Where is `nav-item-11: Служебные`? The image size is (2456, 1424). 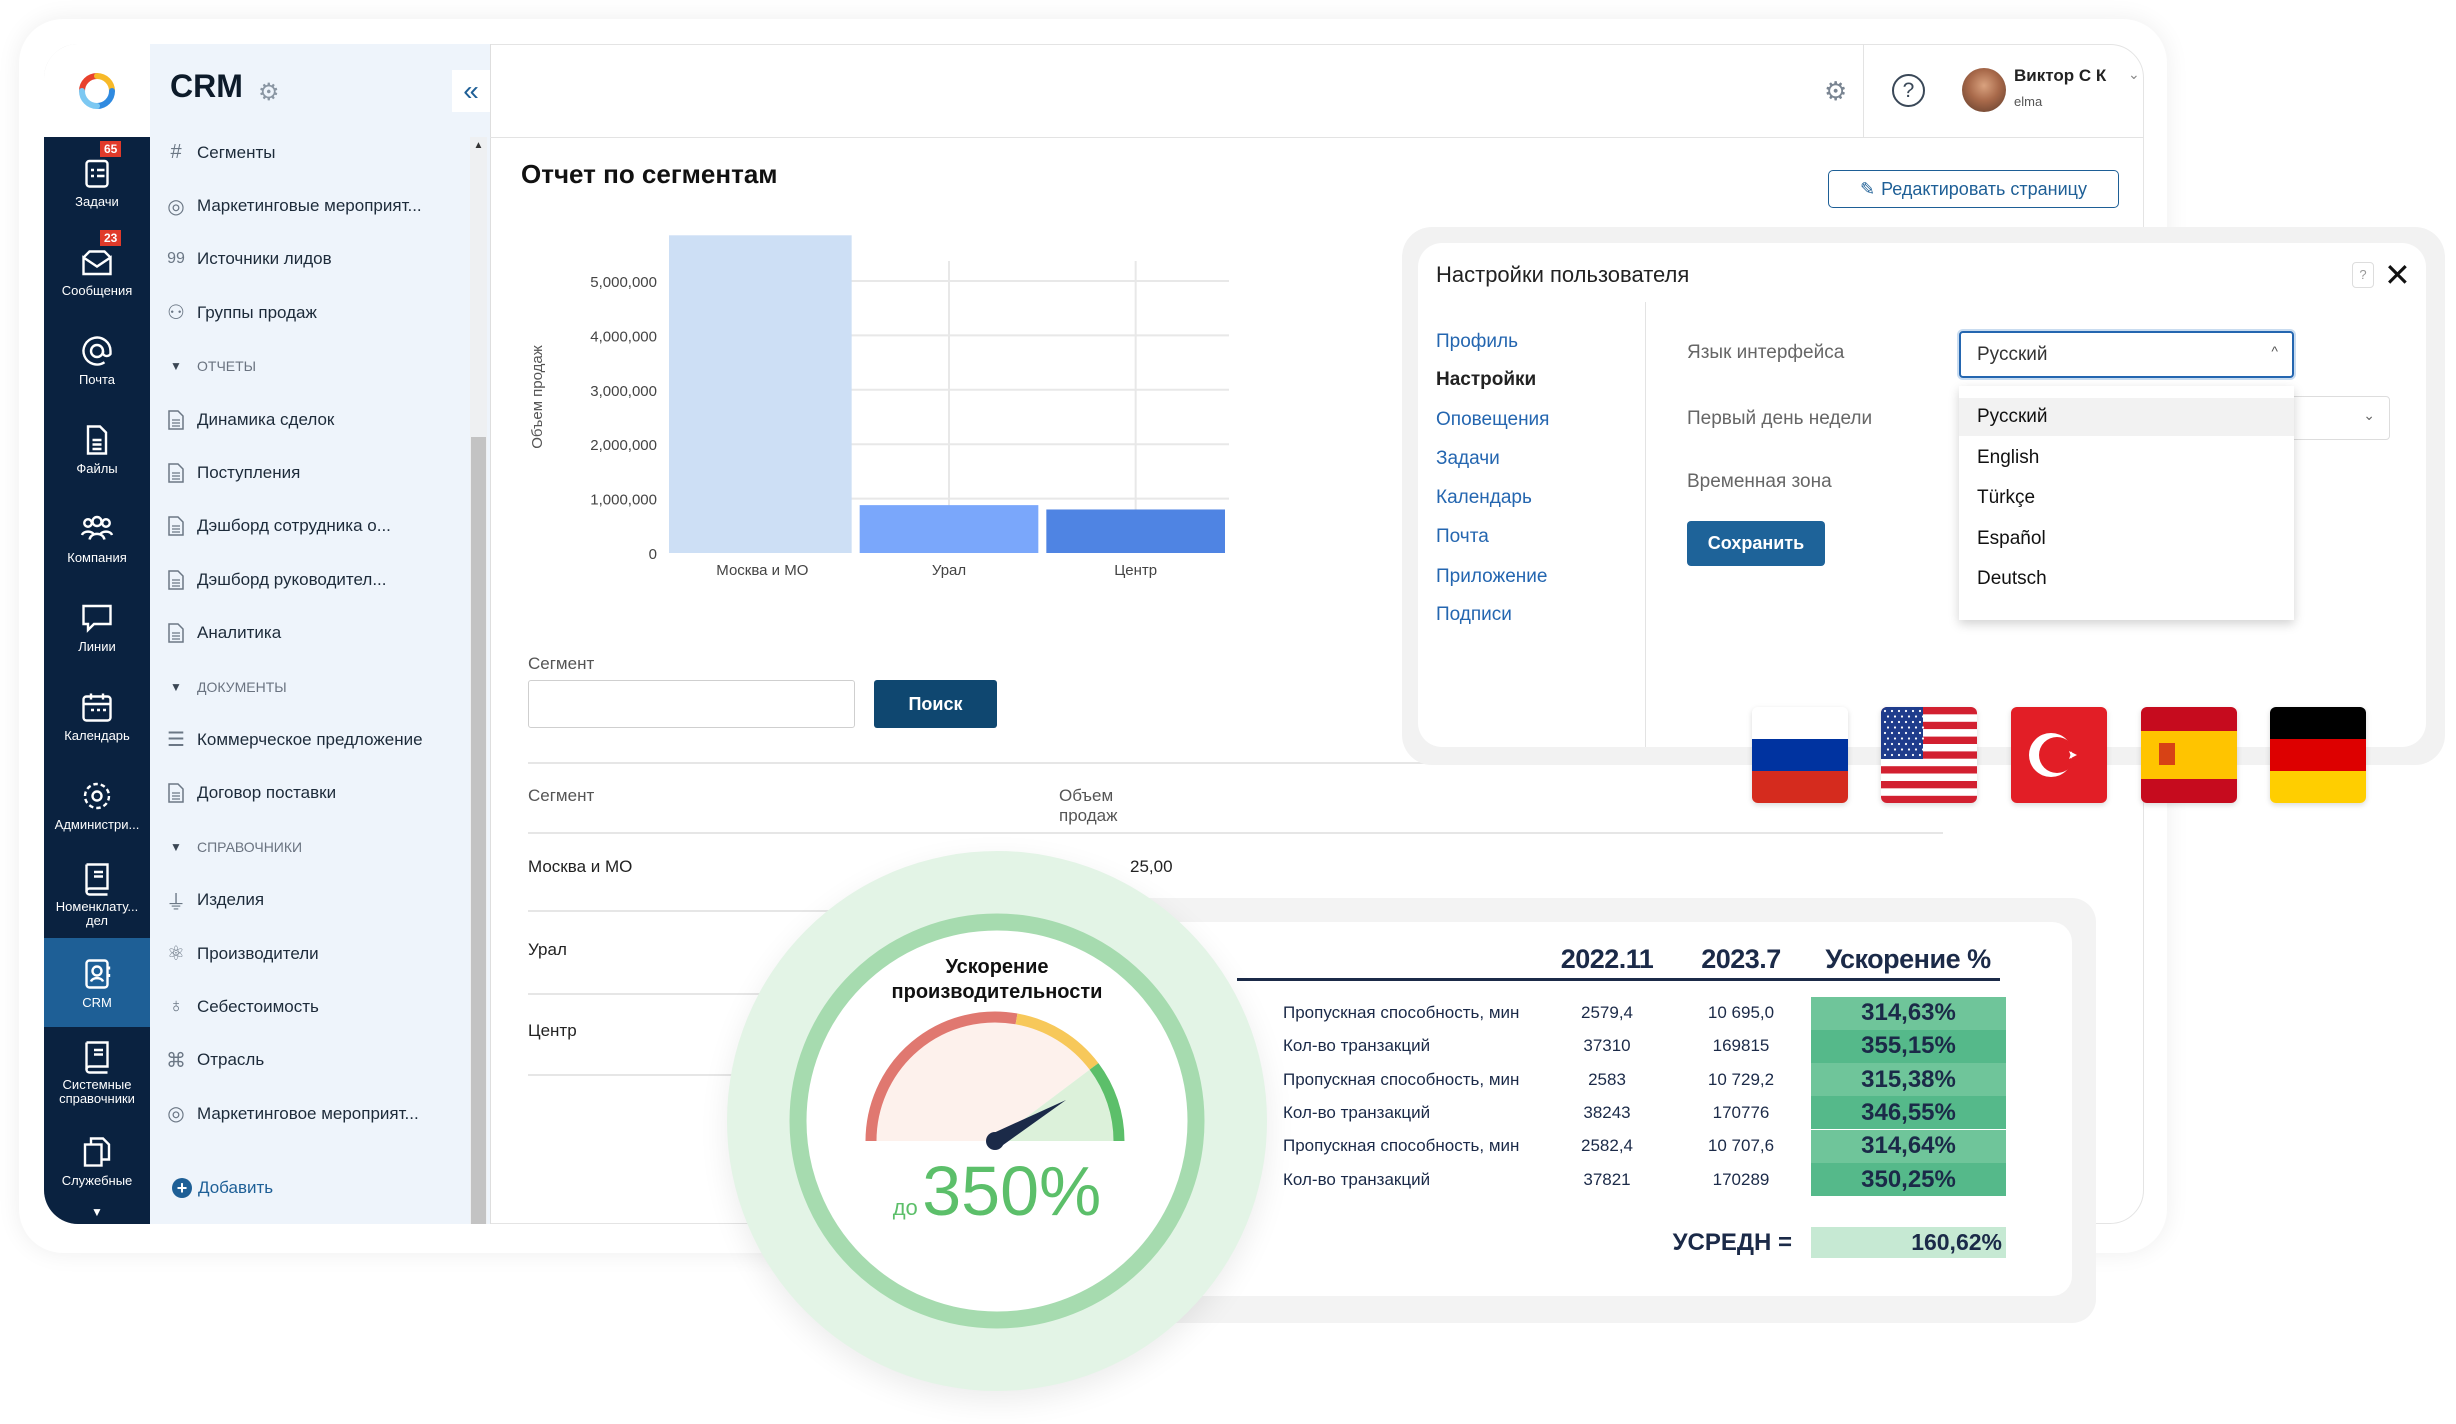 nav-item-11: Служебные is located at coordinates (97, 1160).